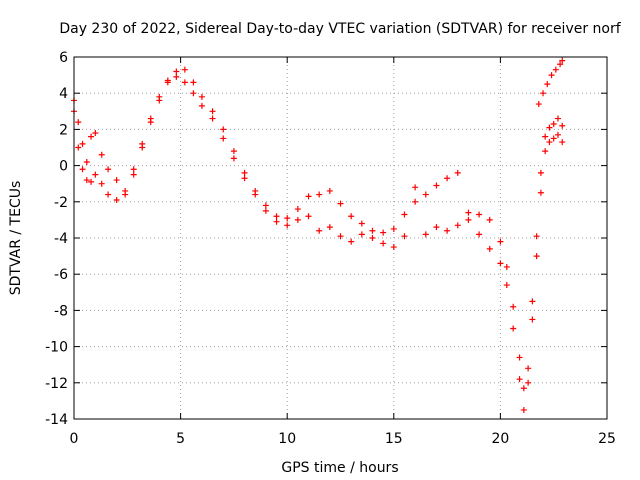  Describe the element at coordinates (63, 130) in the screenshot. I see `y-tick-label: 2` at that location.